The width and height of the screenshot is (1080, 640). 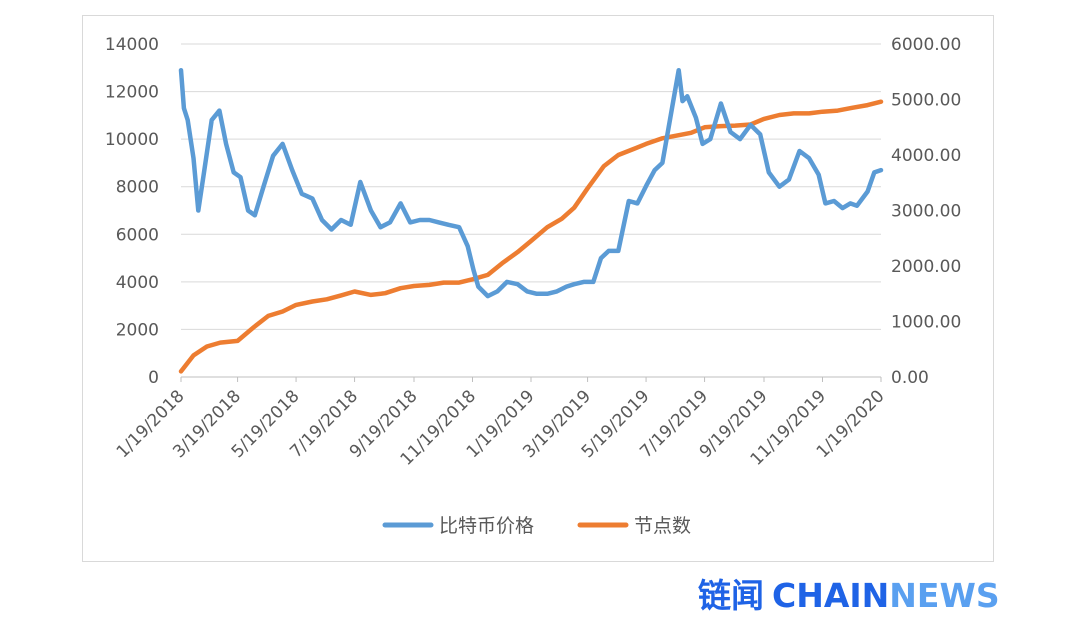 I want to click on y-right-tick-label: 6000.00, so click(x=926, y=45).